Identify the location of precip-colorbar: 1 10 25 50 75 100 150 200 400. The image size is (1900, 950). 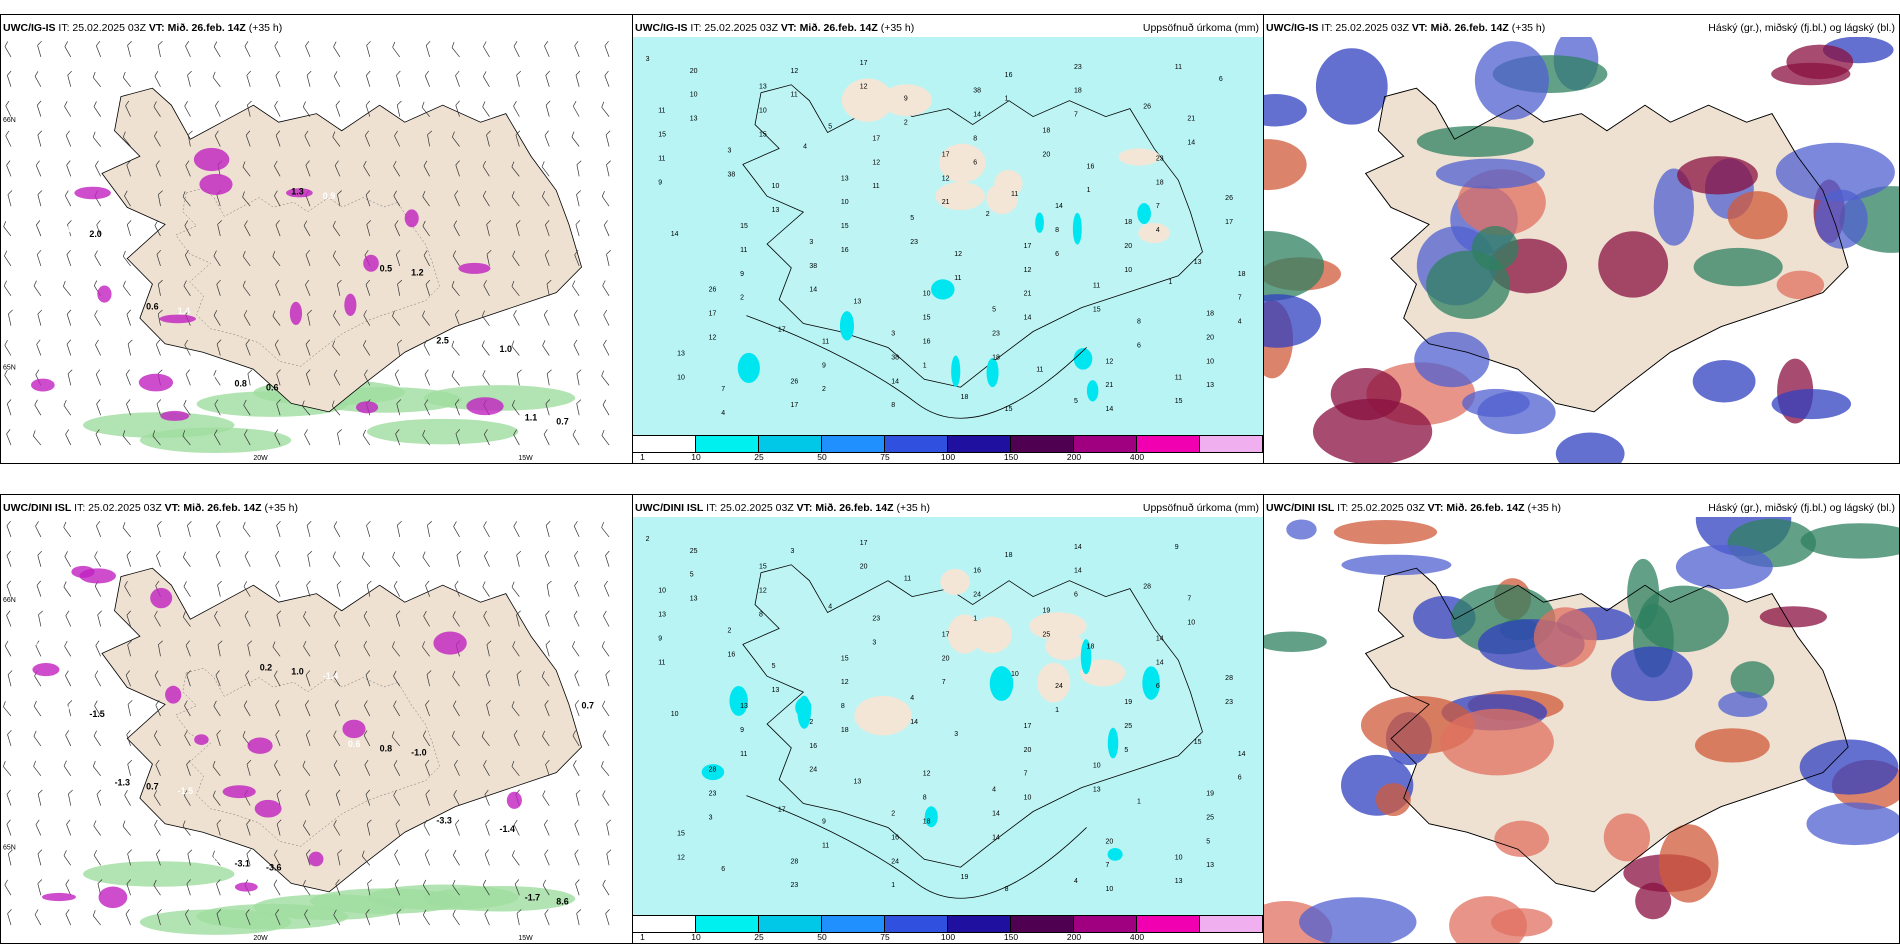
(948, 449).